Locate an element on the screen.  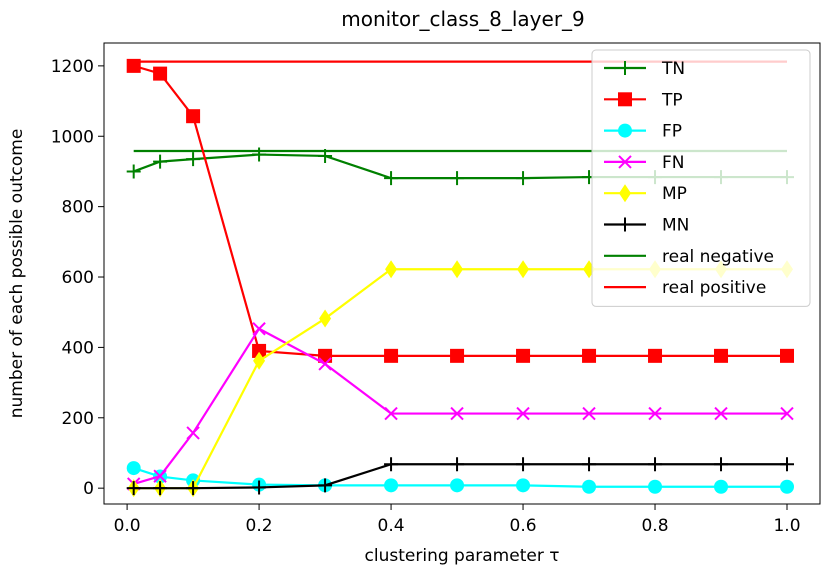
y-tick-label: 800 is located at coordinates (78, 208).